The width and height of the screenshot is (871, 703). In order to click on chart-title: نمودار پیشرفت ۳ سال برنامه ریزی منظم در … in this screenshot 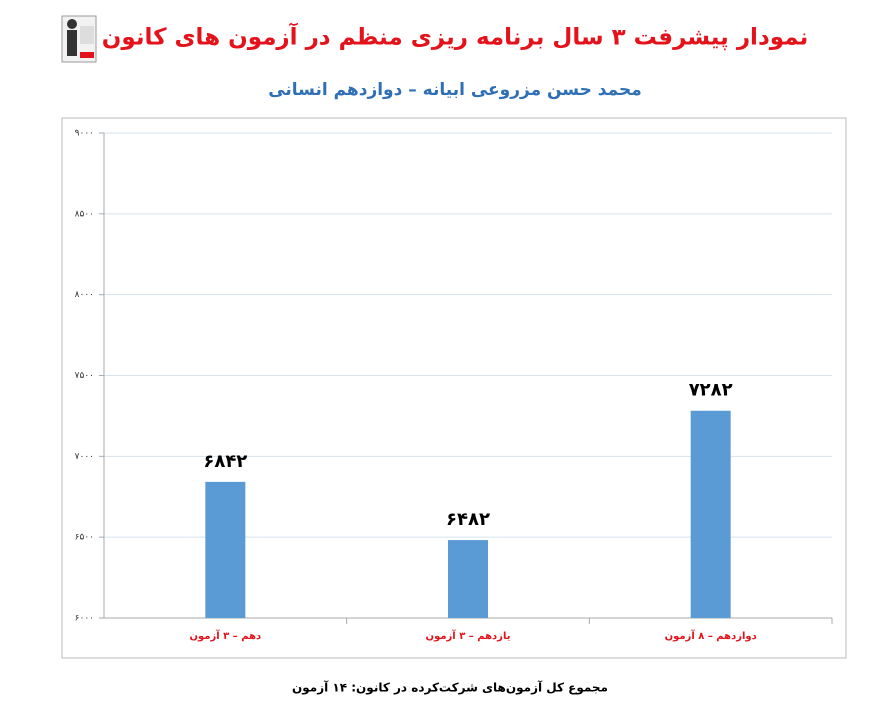, I will do `click(455, 36)`.